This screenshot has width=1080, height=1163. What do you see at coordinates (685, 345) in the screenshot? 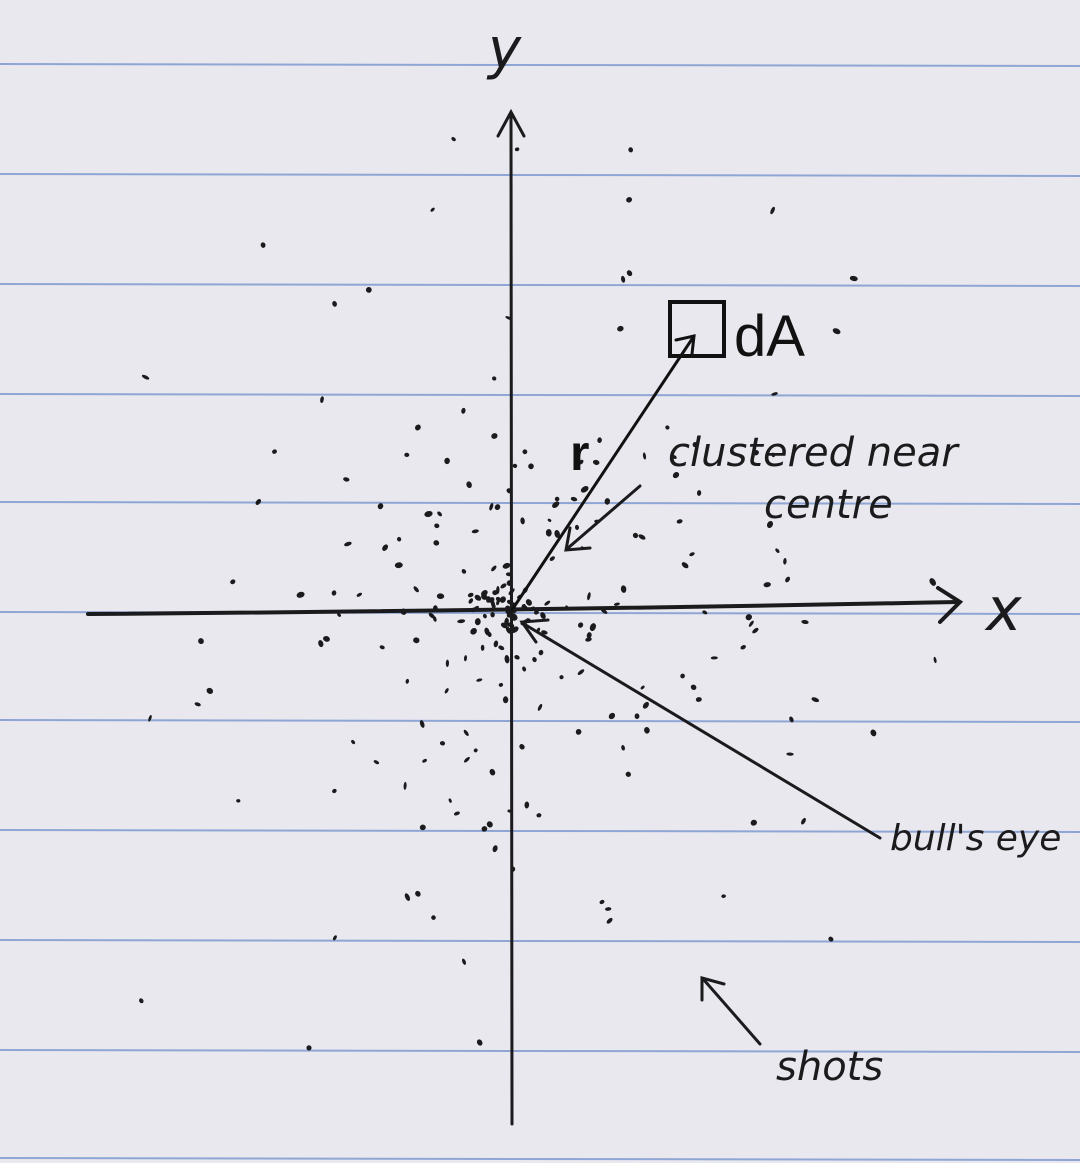
I see `radius-arrowhead` at bounding box center [685, 345].